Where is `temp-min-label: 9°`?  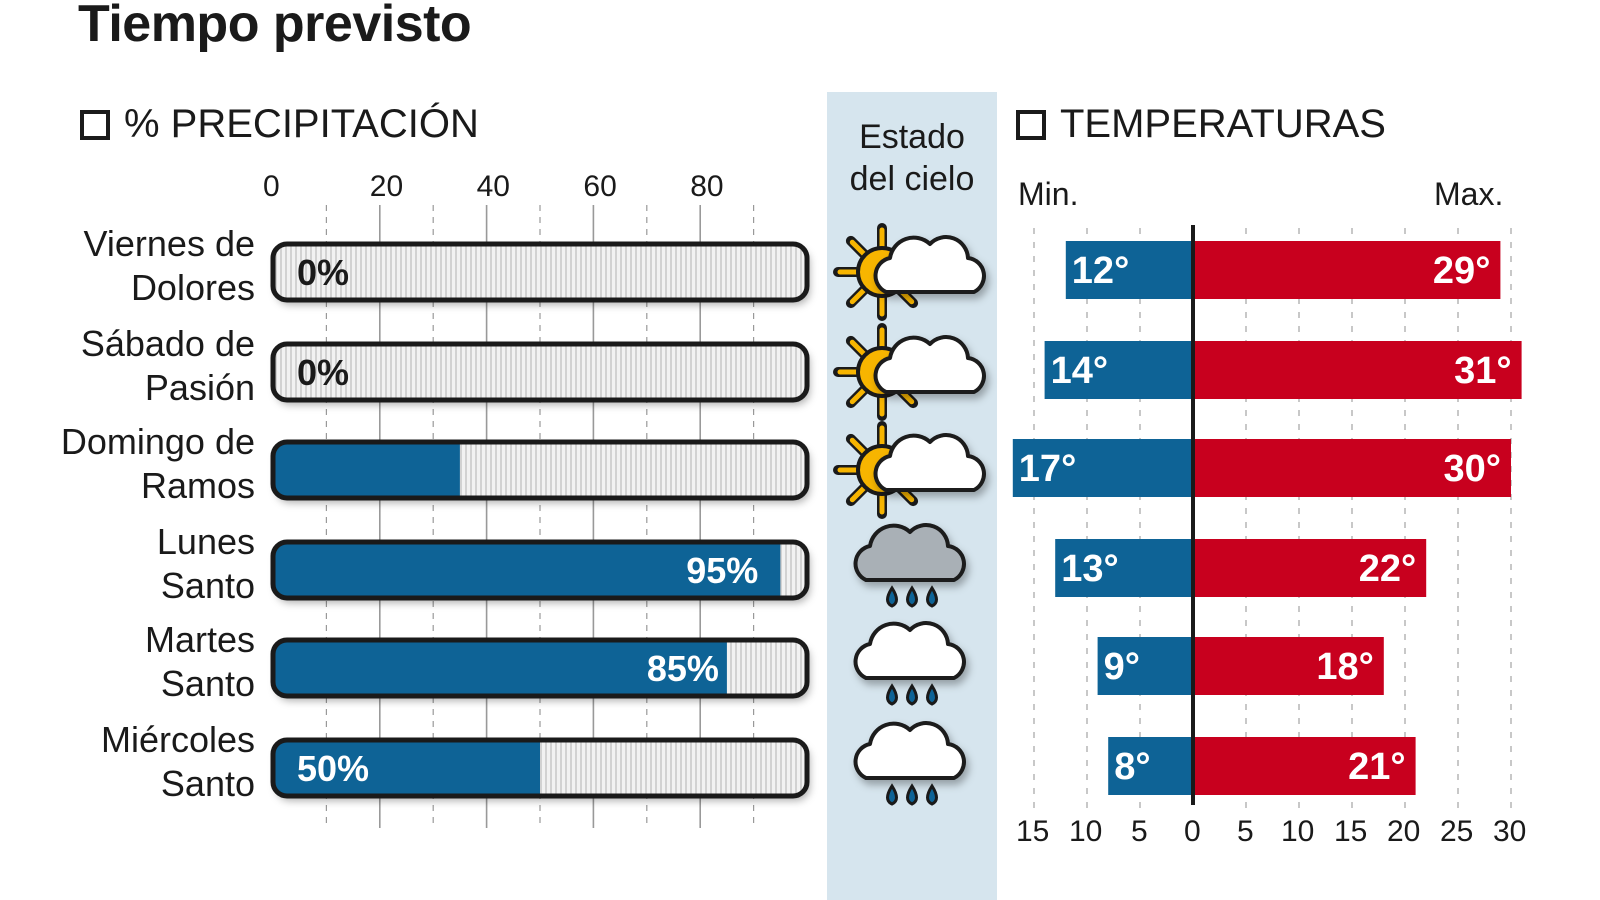 temp-min-label: 9° is located at coordinates (1122, 667).